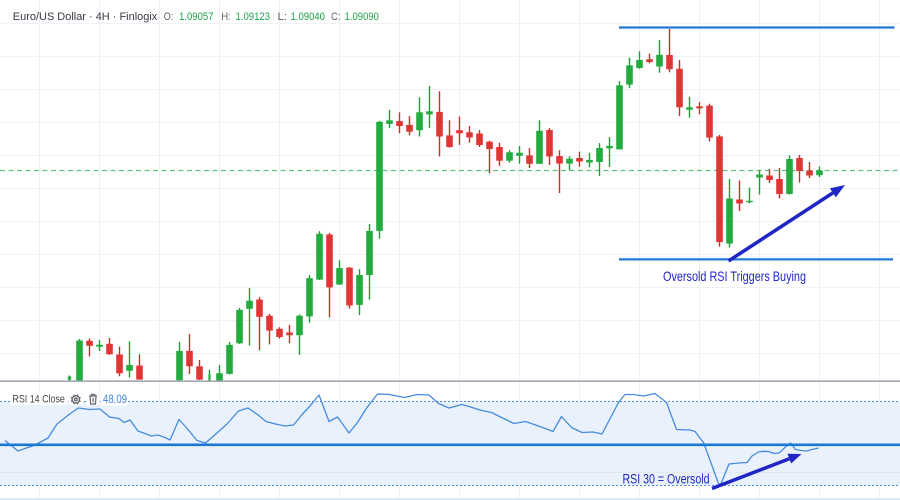 This screenshot has width=900, height=500. Describe the element at coordinates (666, 479) in the screenshot. I see `svg-text: RSI 30 = Oversold` at that location.